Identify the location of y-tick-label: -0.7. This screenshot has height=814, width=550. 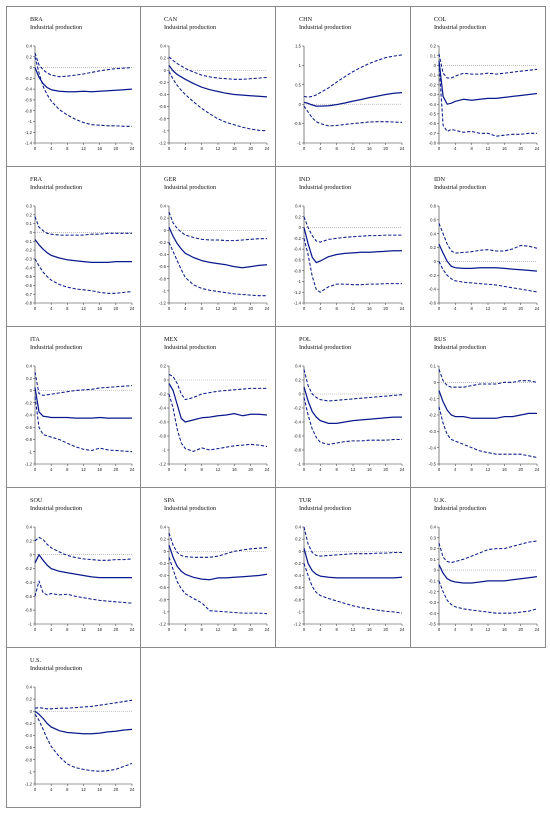
(29, 294).